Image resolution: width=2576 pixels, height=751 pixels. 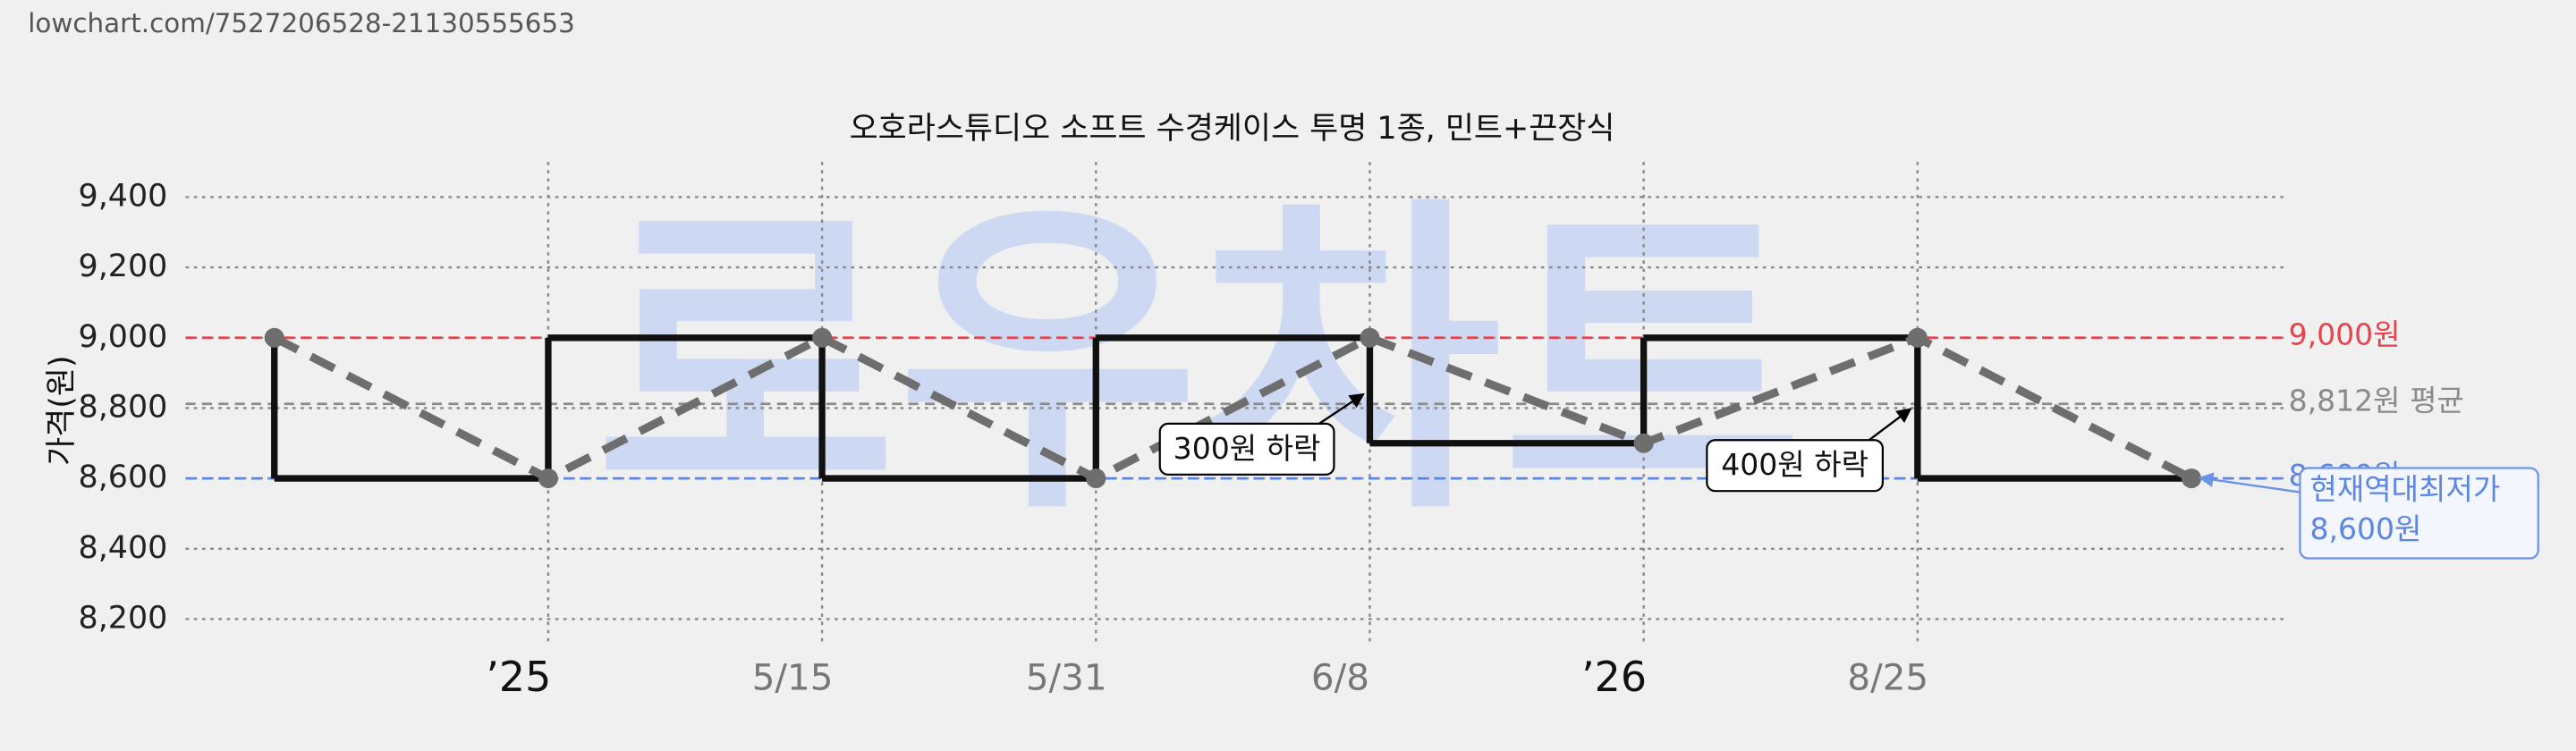 What do you see at coordinates (123, 548) in the screenshot?
I see `y-tick-label: 8,400` at bounding box center [123, 548].